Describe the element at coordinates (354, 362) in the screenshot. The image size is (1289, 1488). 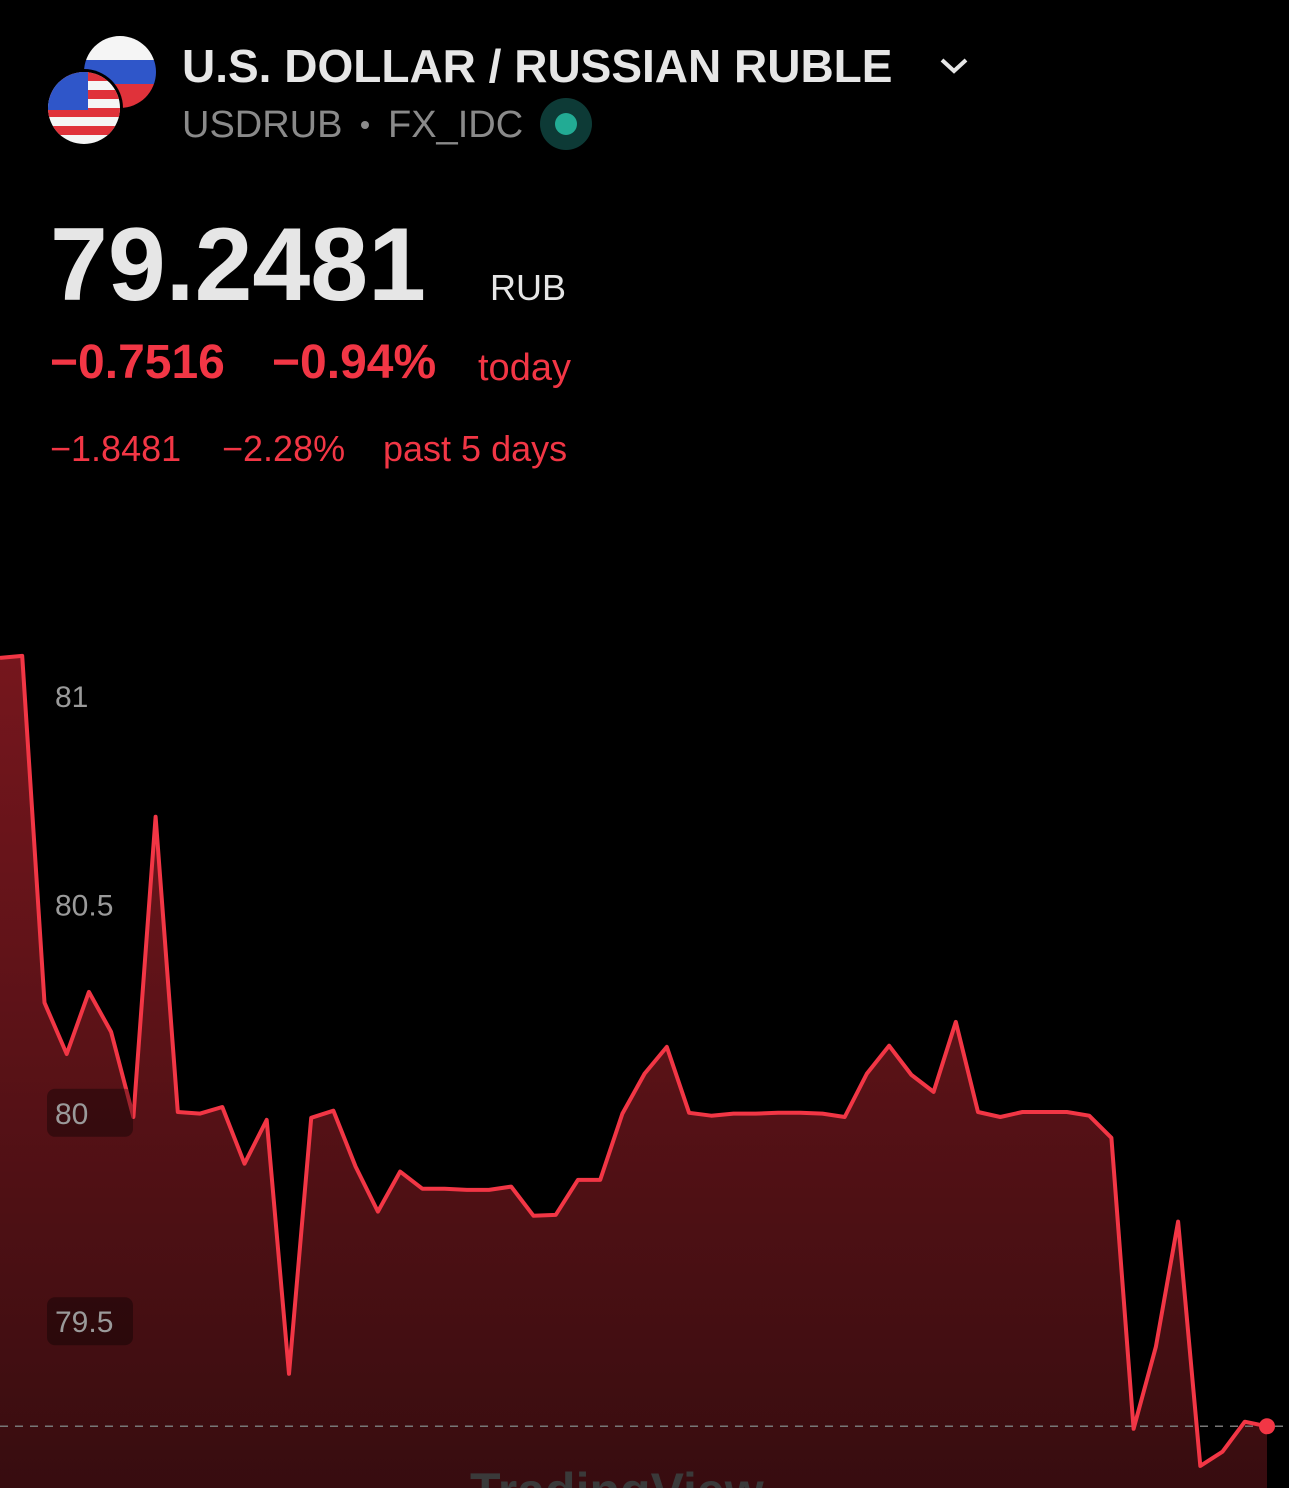
I see `change-pct: −0.94%` at that location.